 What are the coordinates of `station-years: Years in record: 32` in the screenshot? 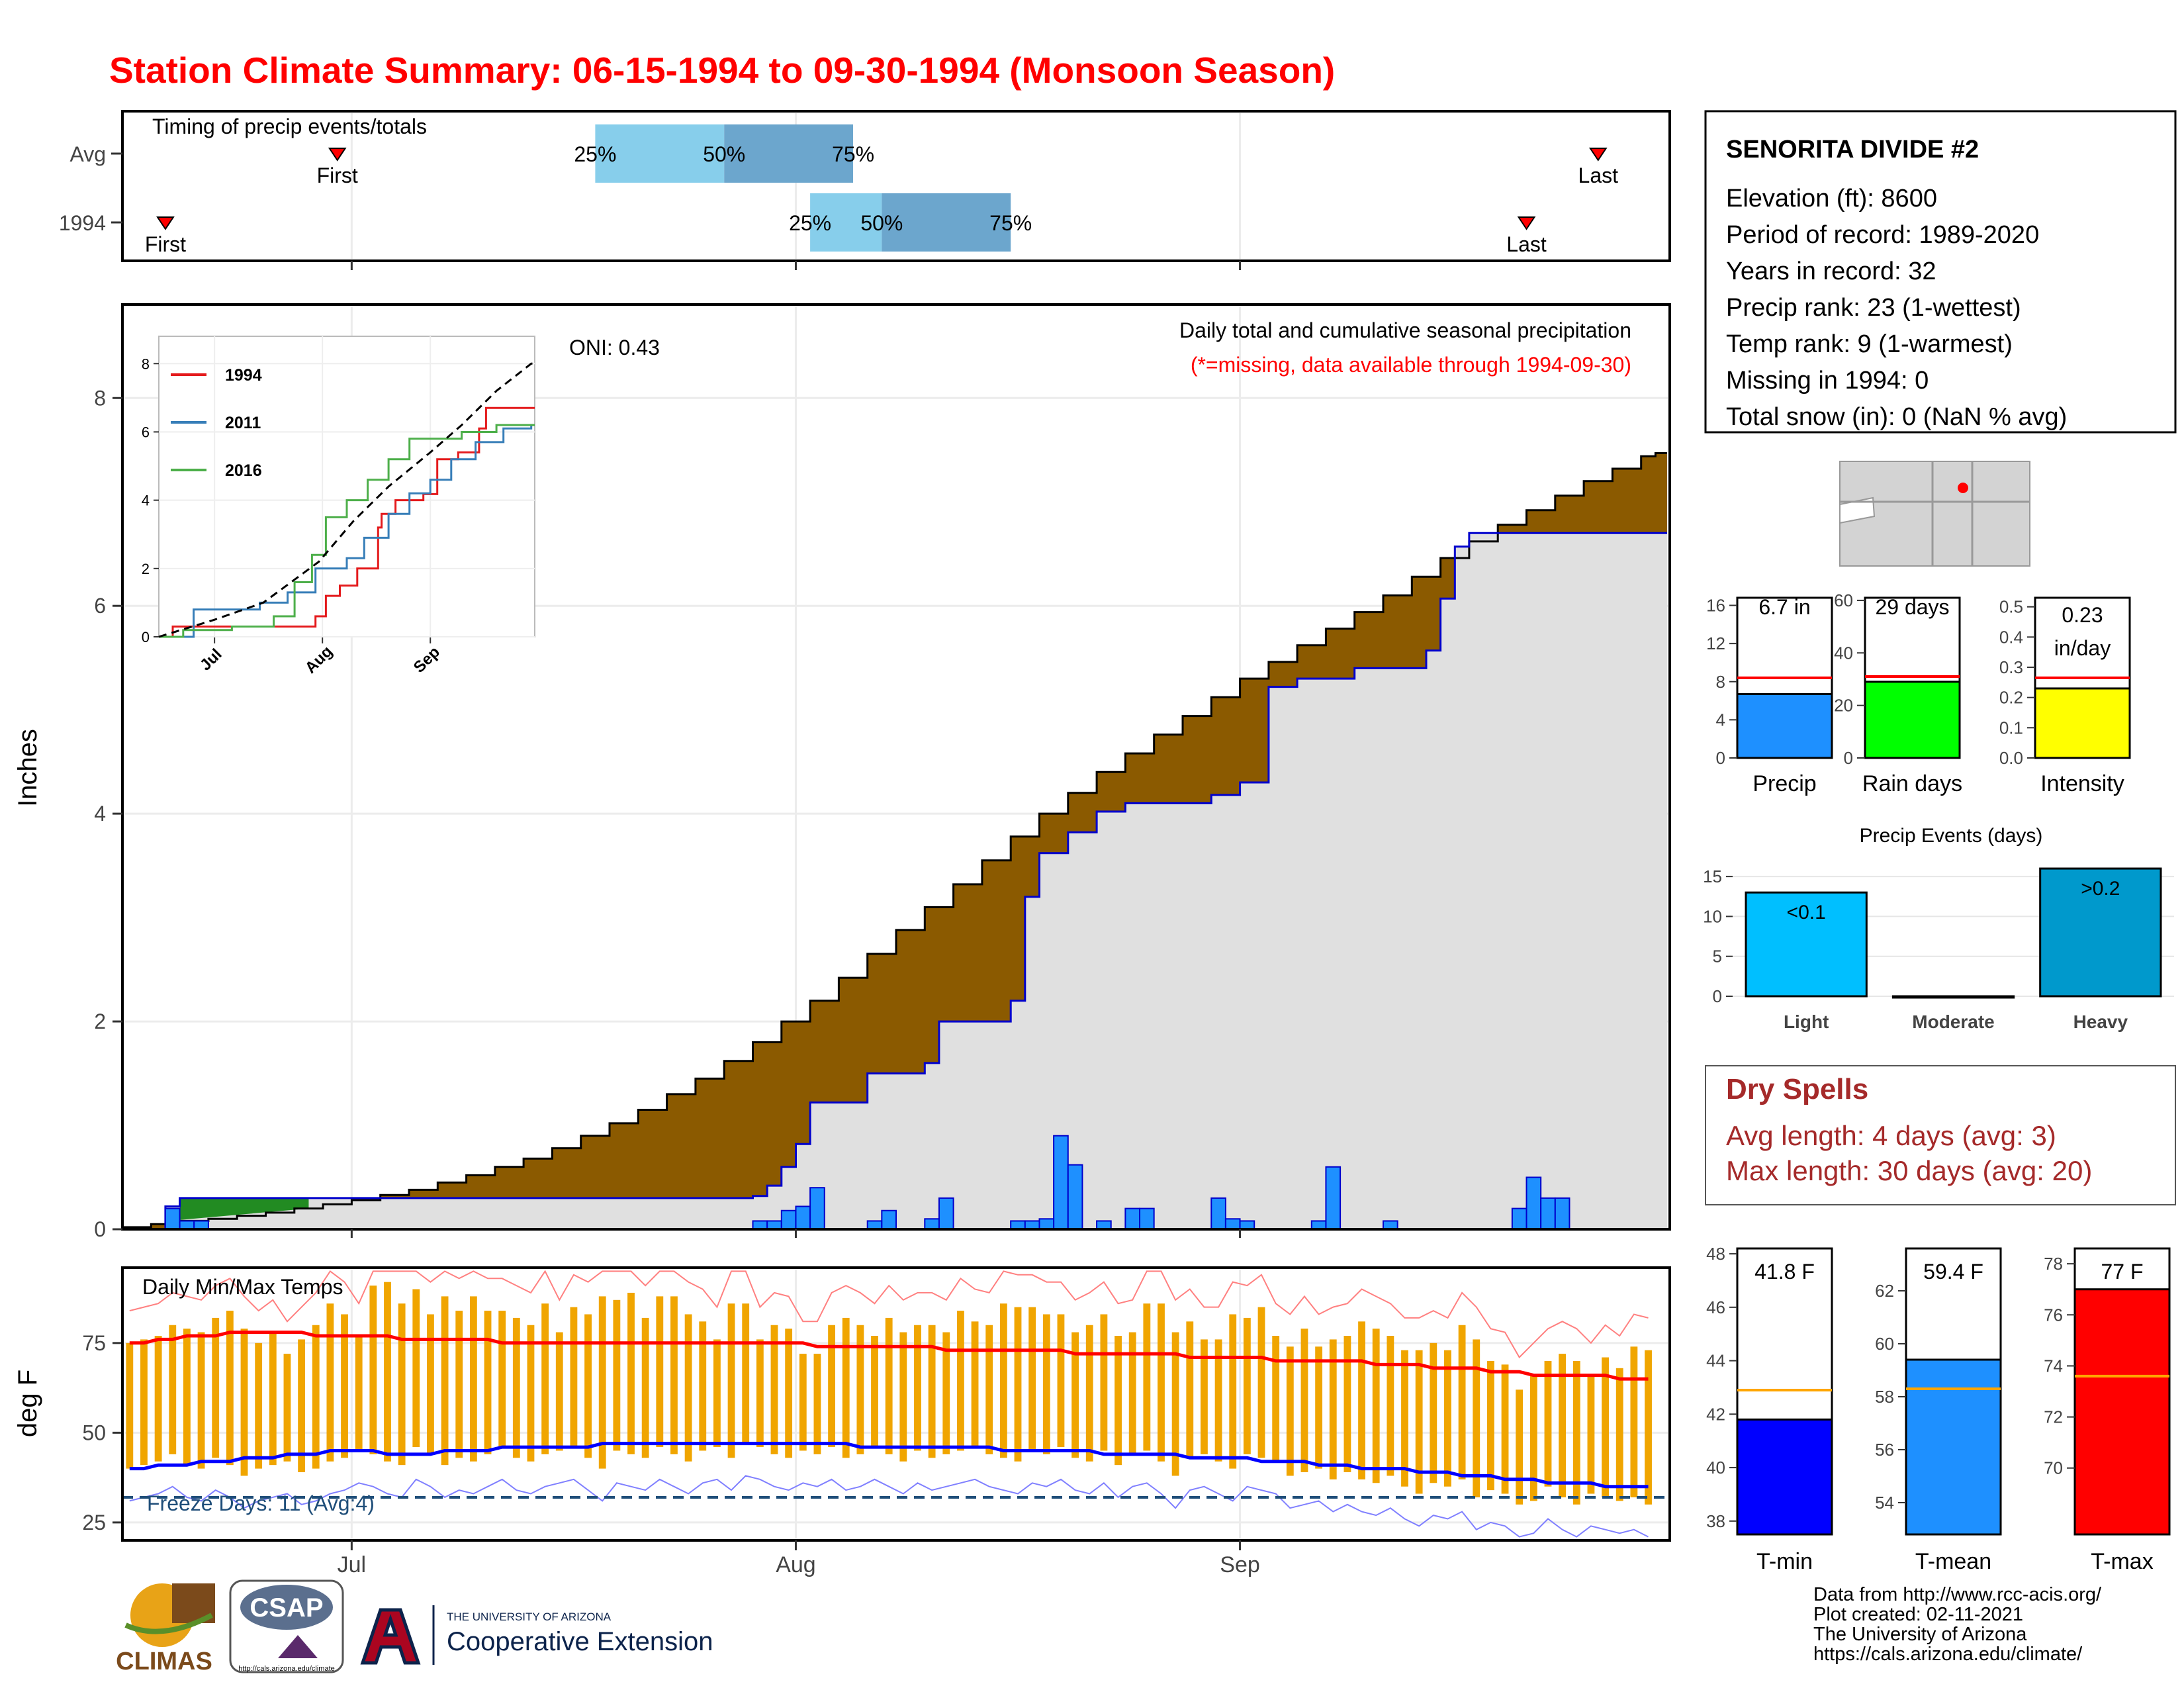 It's located at (1831, 271).